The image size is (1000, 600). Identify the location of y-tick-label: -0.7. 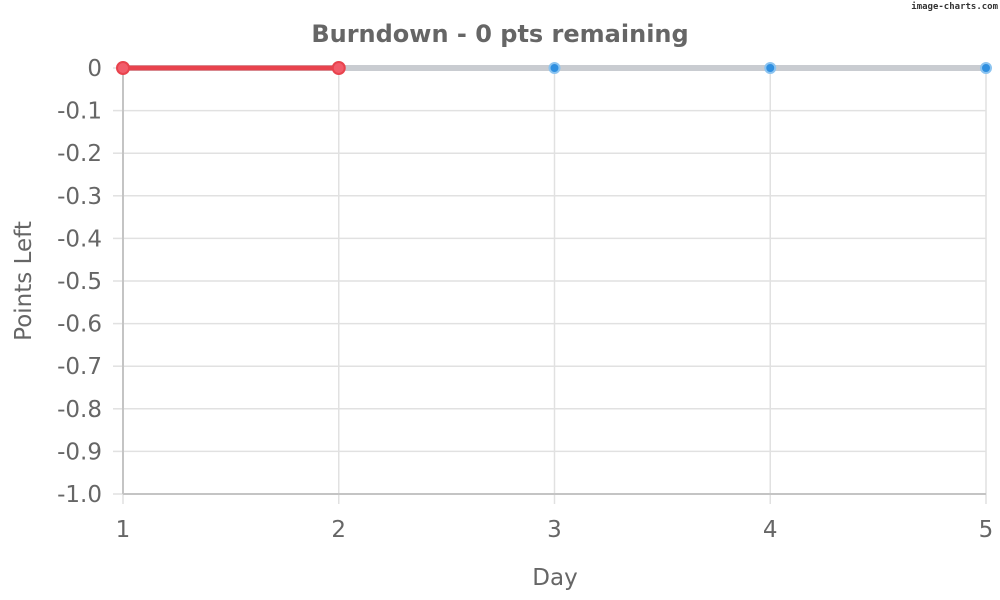
(79, 367).